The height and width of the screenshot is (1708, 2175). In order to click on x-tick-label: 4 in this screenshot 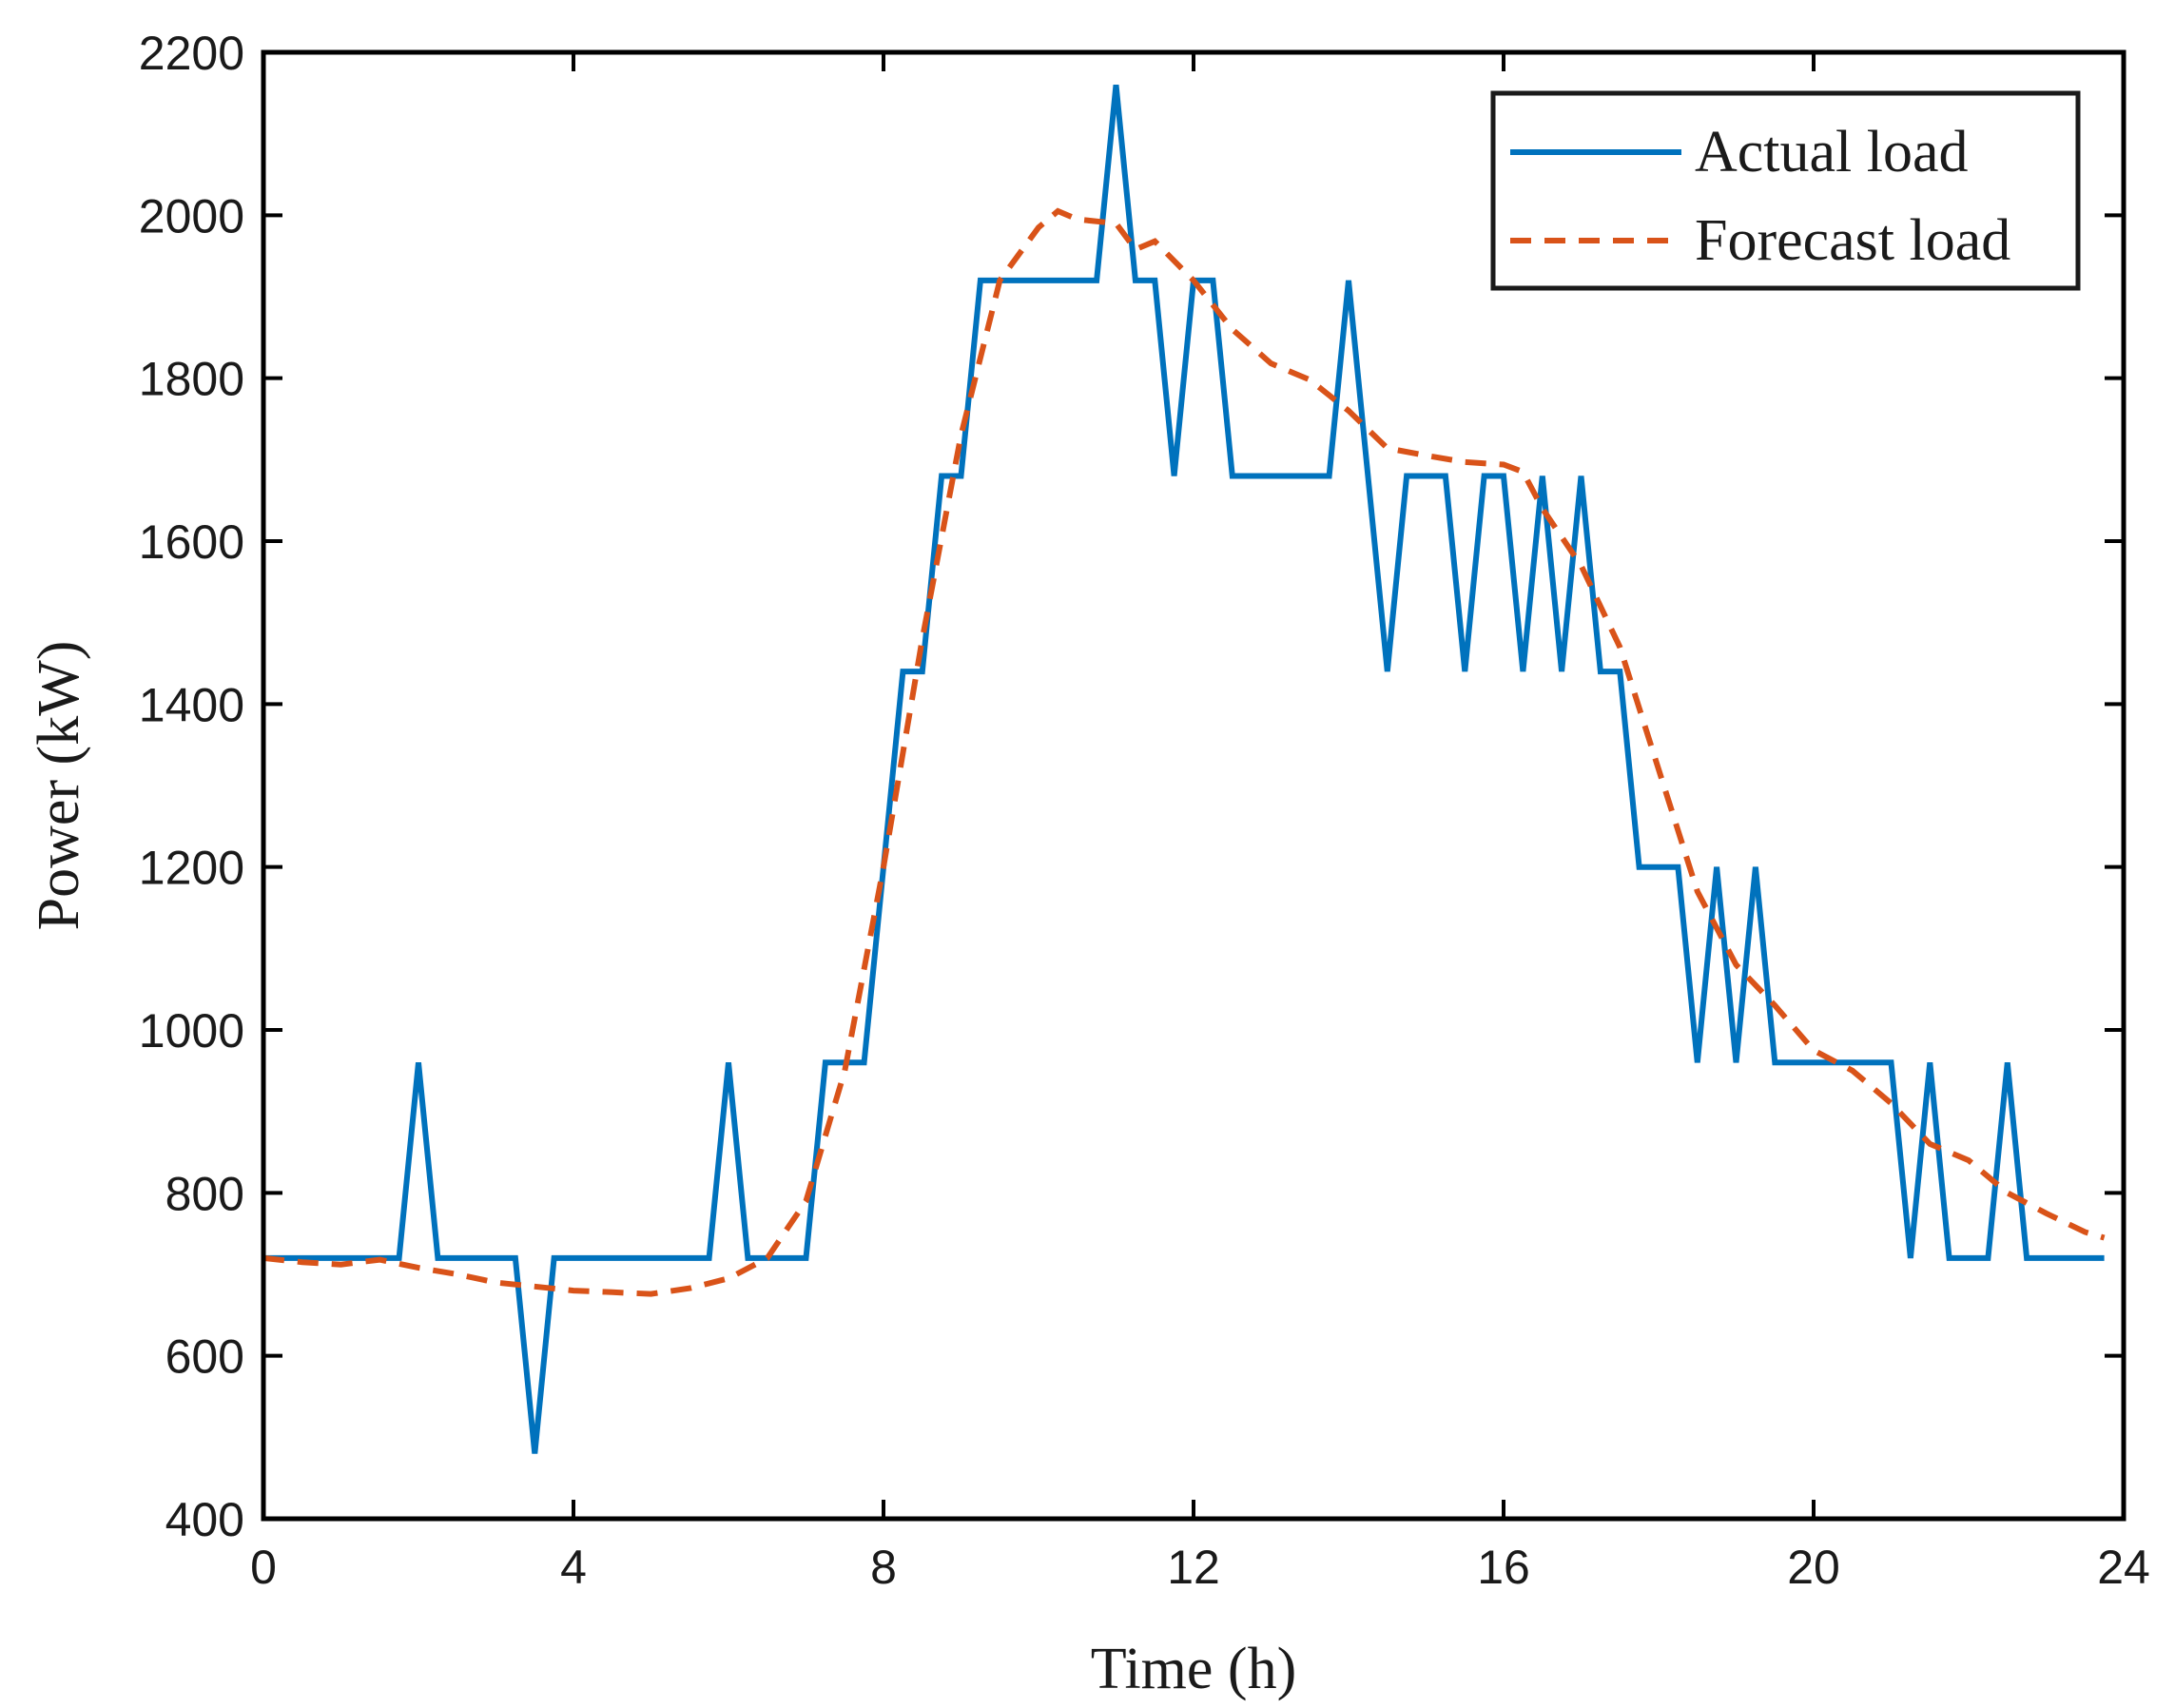, I will do `click(573, 1567)`.